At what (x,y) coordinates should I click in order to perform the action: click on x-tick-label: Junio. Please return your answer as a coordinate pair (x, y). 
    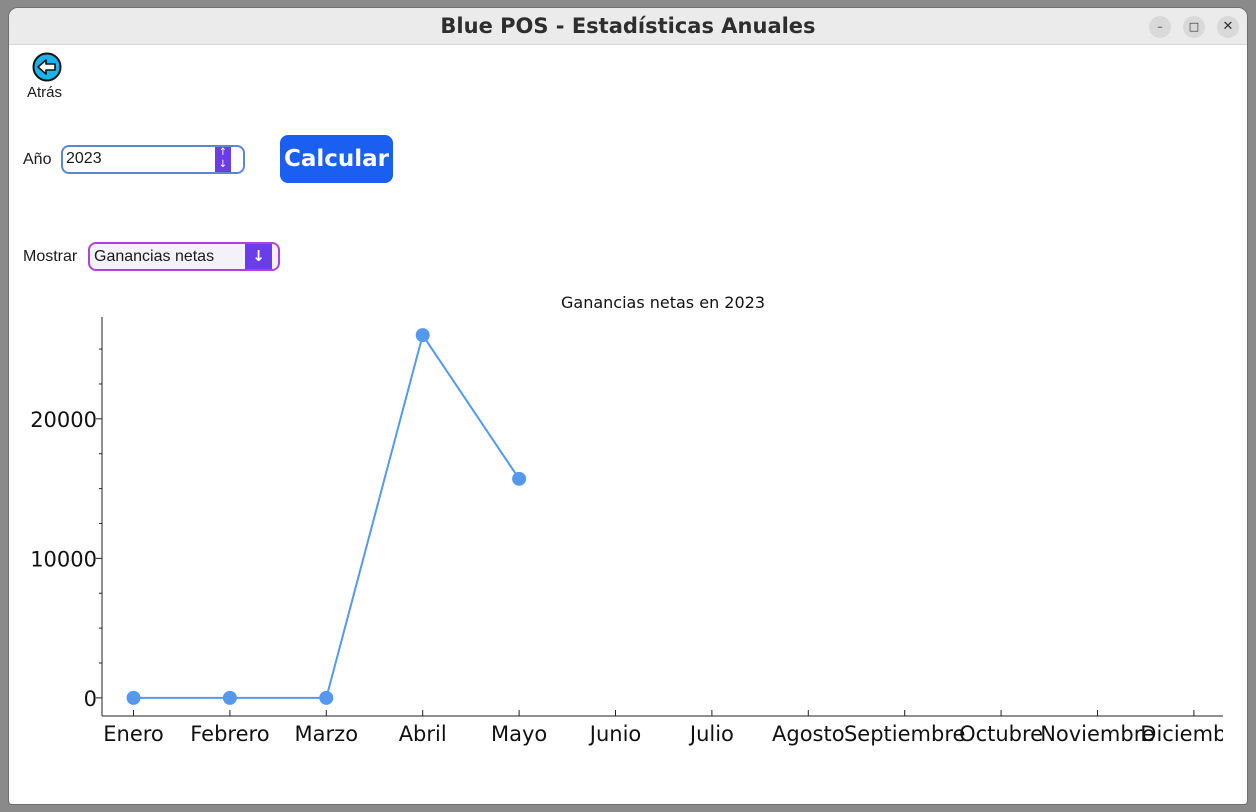
    Looking at the image, I should click on (615, 734).